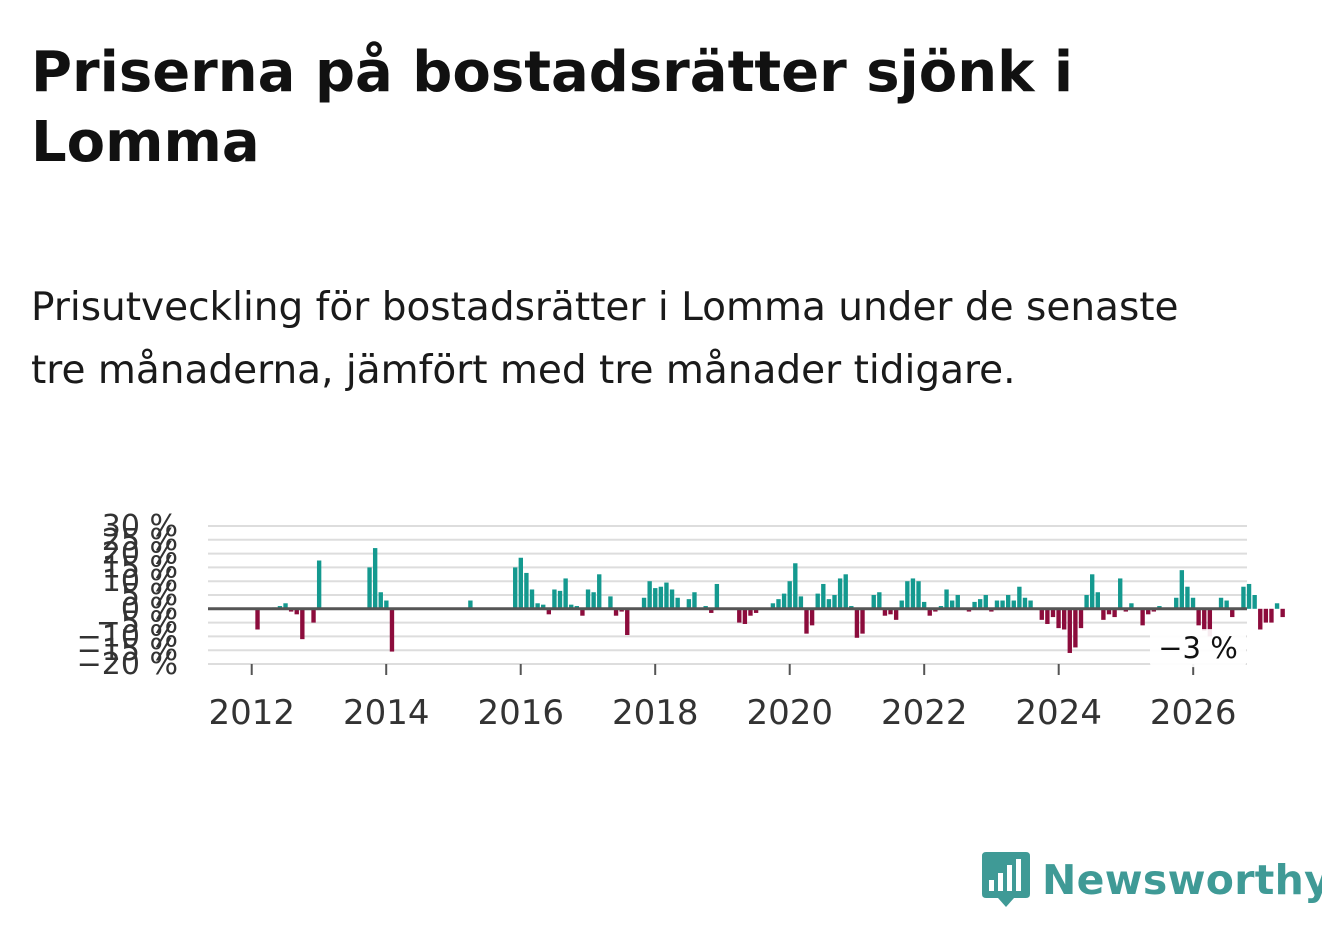 The width and height of the screenshot is (1322, 939). I want to click on y-tick-label: −5 %, so click(137, 623).